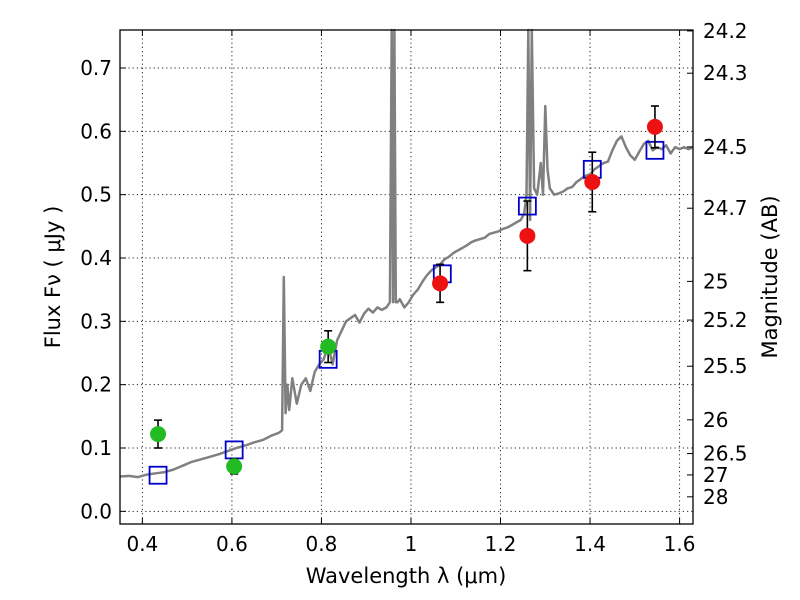 The width and height of the screenshot is (800, 600). I want to click on mag-tick-label: 25, so click(715, 281).